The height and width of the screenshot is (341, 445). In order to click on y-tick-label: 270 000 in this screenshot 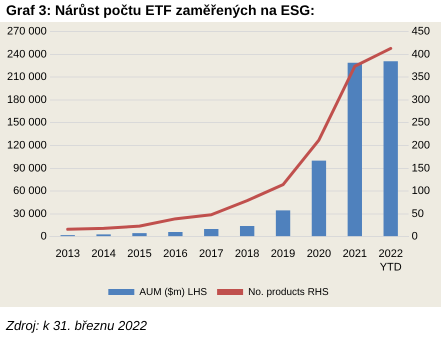, I will do `click(26, 32)`.